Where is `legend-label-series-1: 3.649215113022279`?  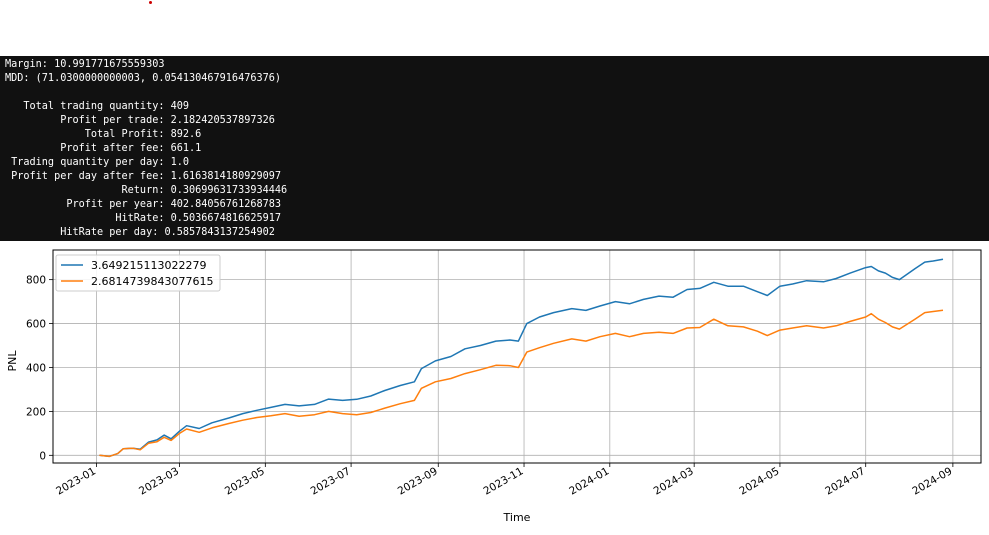
legend-label-series-1: 3.649215113022279 is located at coordinates (148, 265).